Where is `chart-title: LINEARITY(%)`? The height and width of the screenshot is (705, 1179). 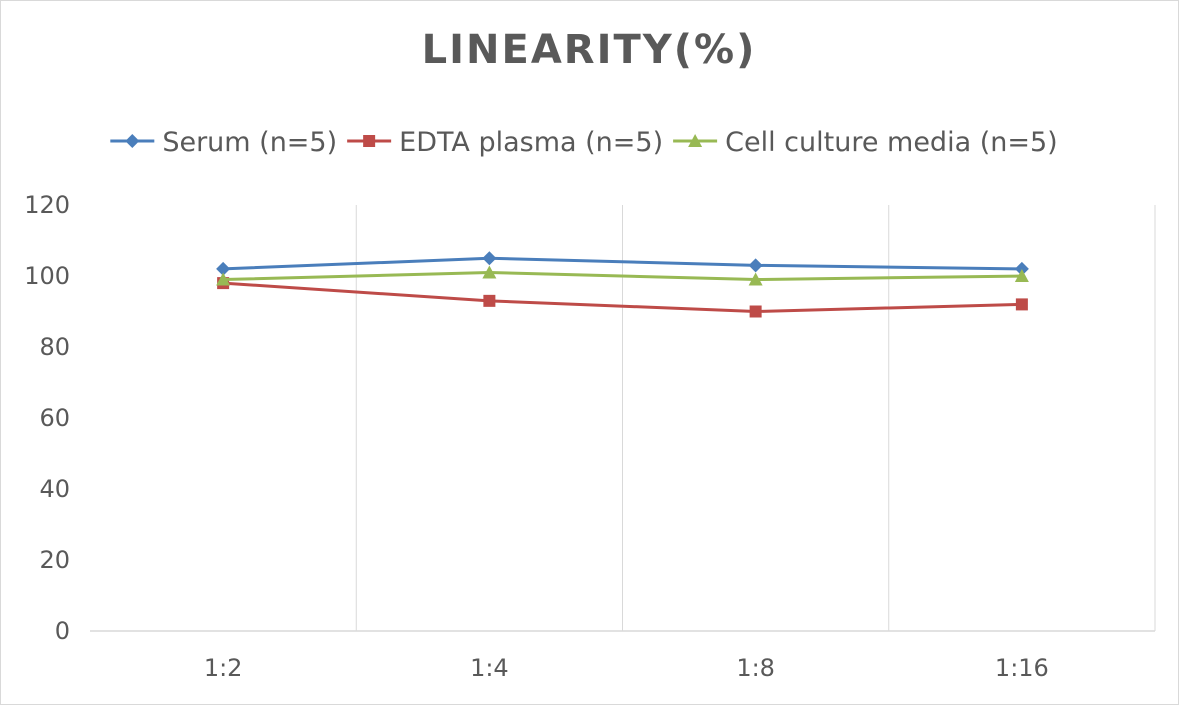 chart-title: LINEARITY(%) is located at coordinates (589, 50).